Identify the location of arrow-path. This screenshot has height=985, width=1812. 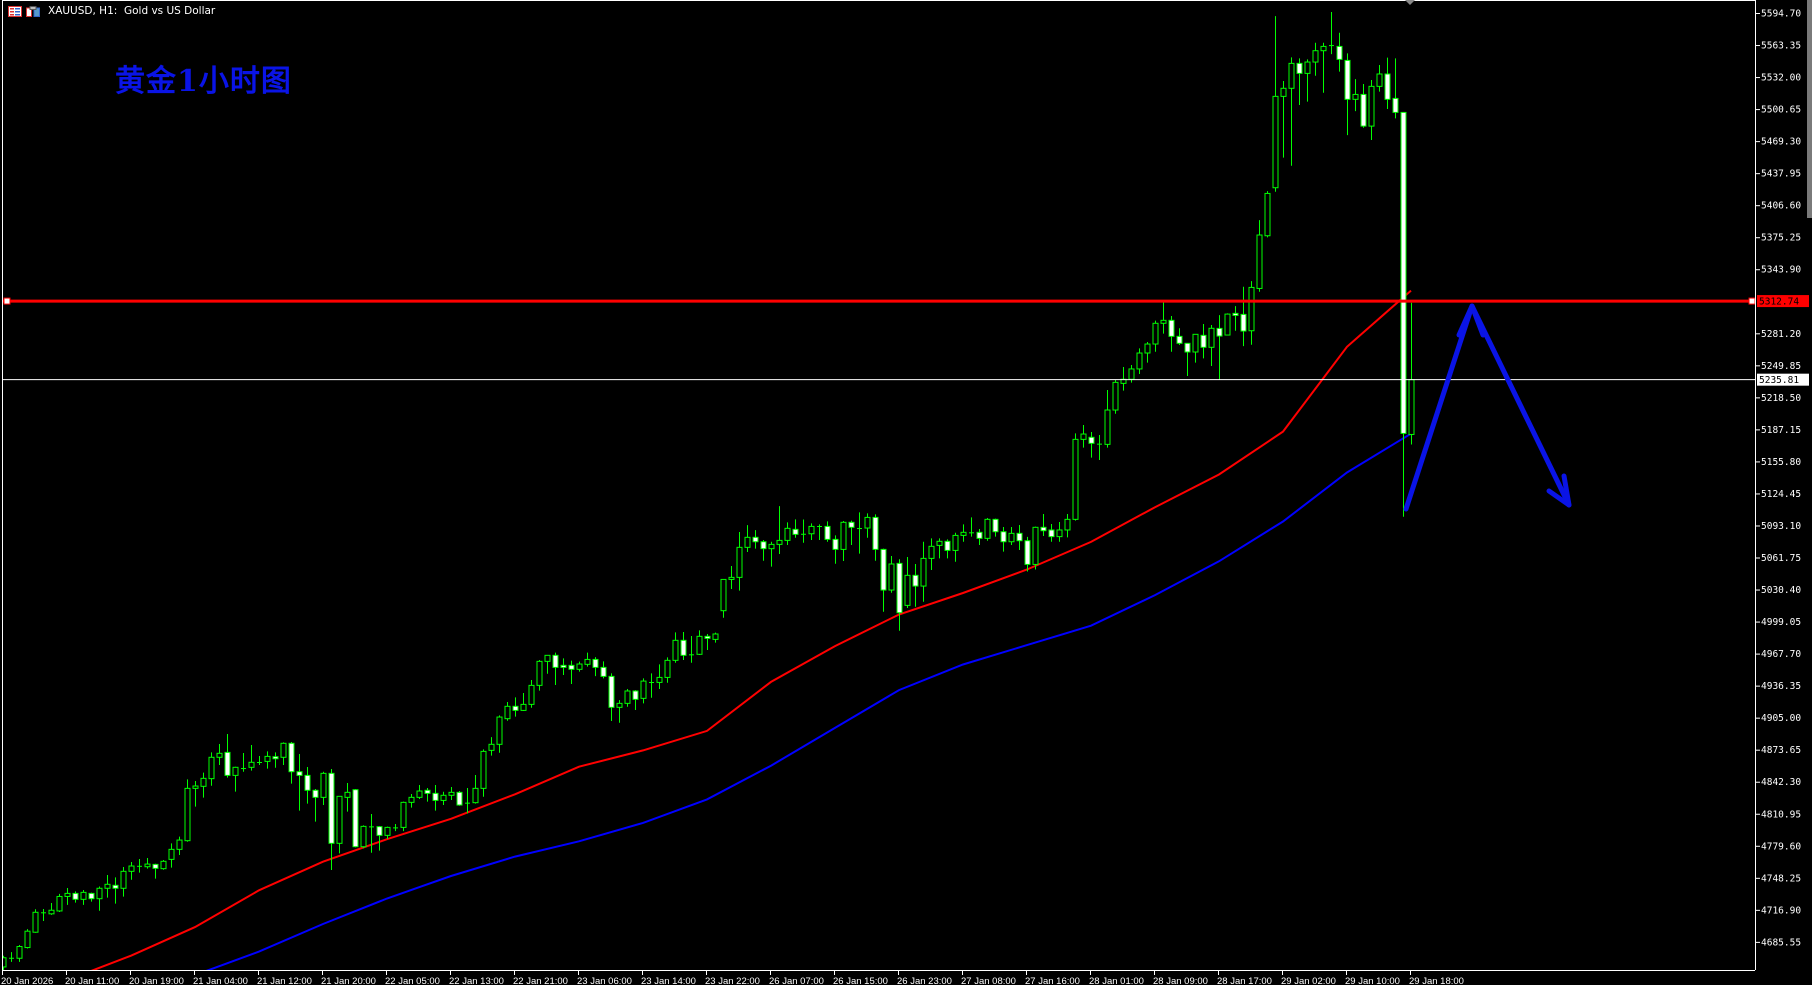
(1487, 407).